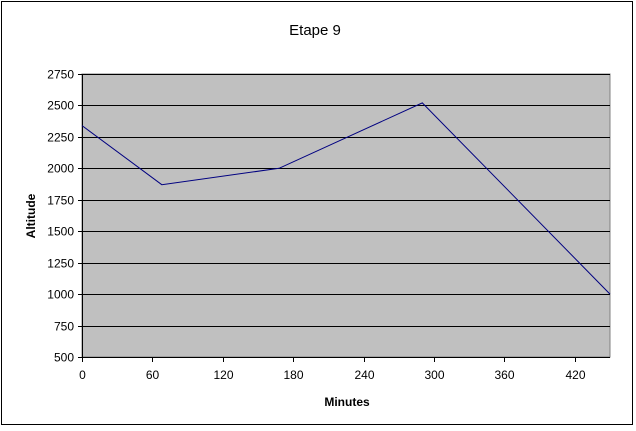 The width and height of the screenshot is (636, 431). What do you see at coordinates (223, 375) in the screenshot?
I see `x-tick-label: 120` at bounding box center [223, 375].